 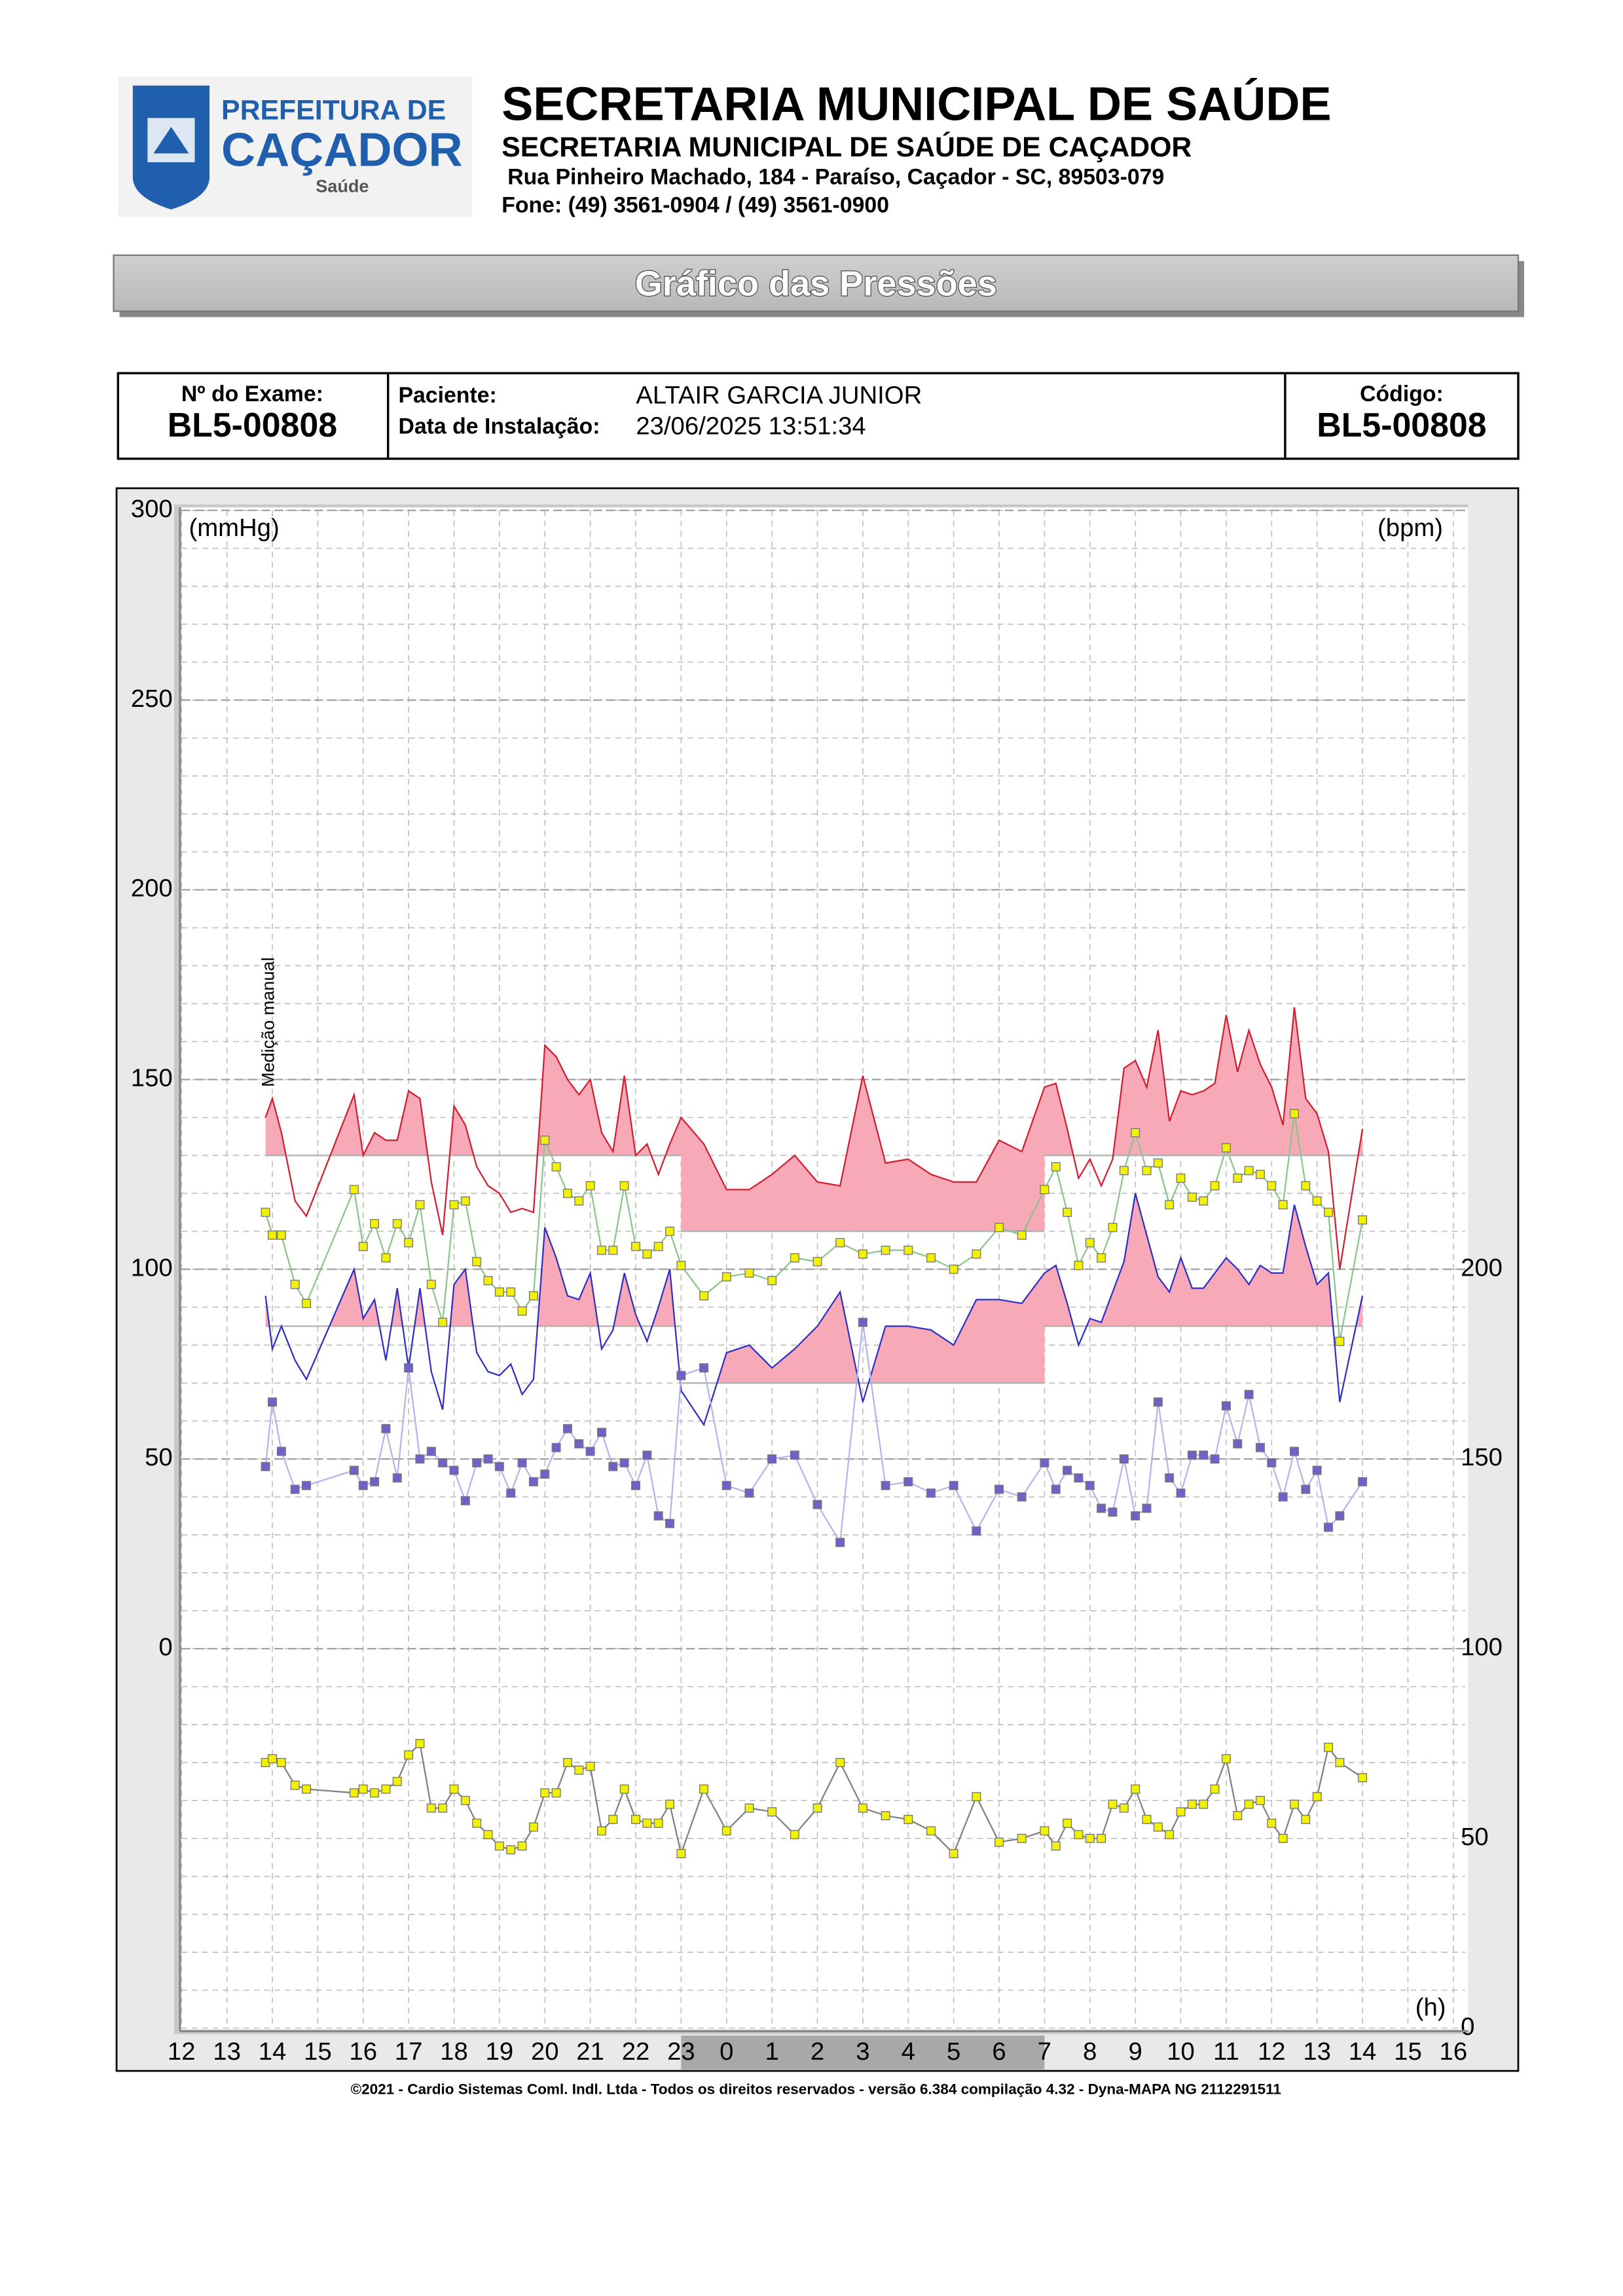 I want to click on x-tick-label: 23, so click(x=681, y=2051).